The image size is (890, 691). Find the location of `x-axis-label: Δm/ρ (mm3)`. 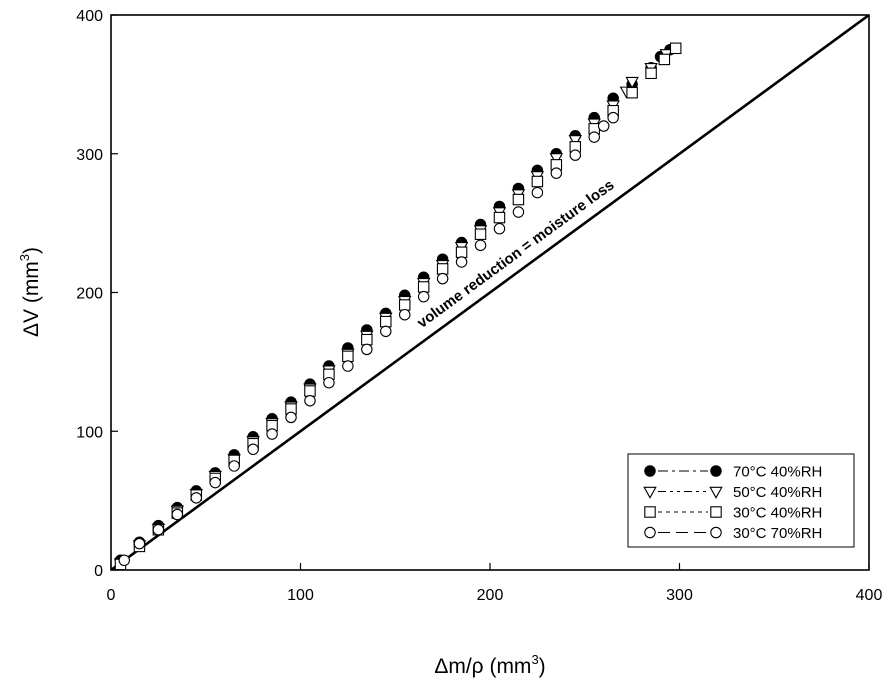

x-axis-label: Δm/ρ (mm3) is located at coordinates (489, 665).